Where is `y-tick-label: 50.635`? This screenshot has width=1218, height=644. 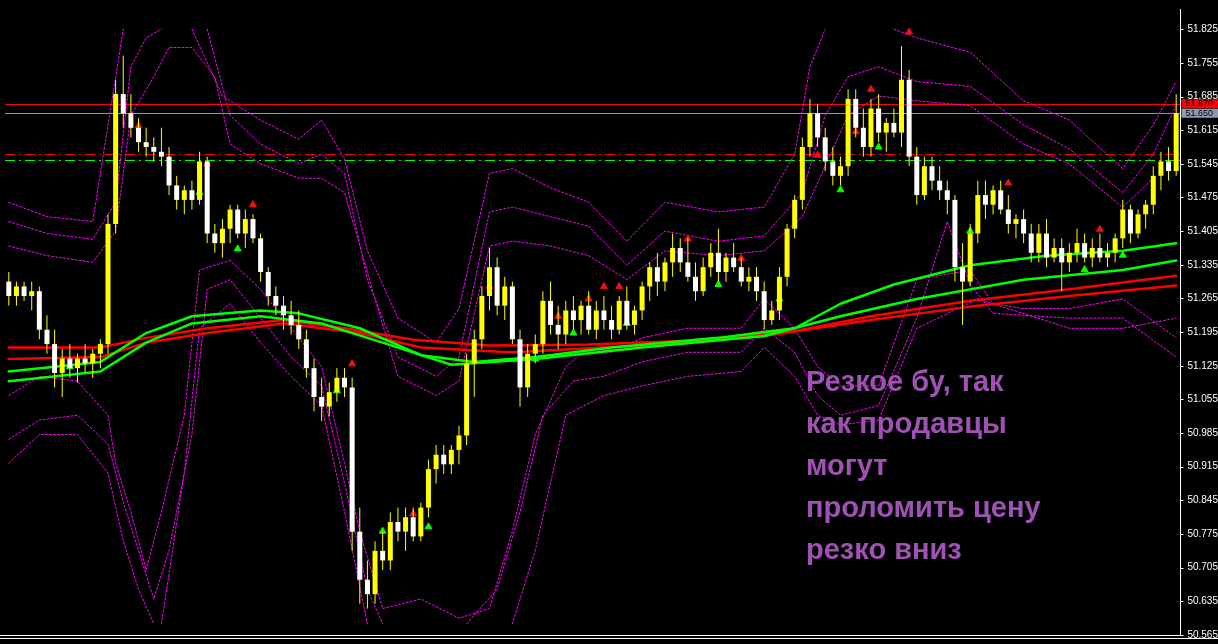 y-tick-label: 50.635 is located at coordinates (1202, 601).